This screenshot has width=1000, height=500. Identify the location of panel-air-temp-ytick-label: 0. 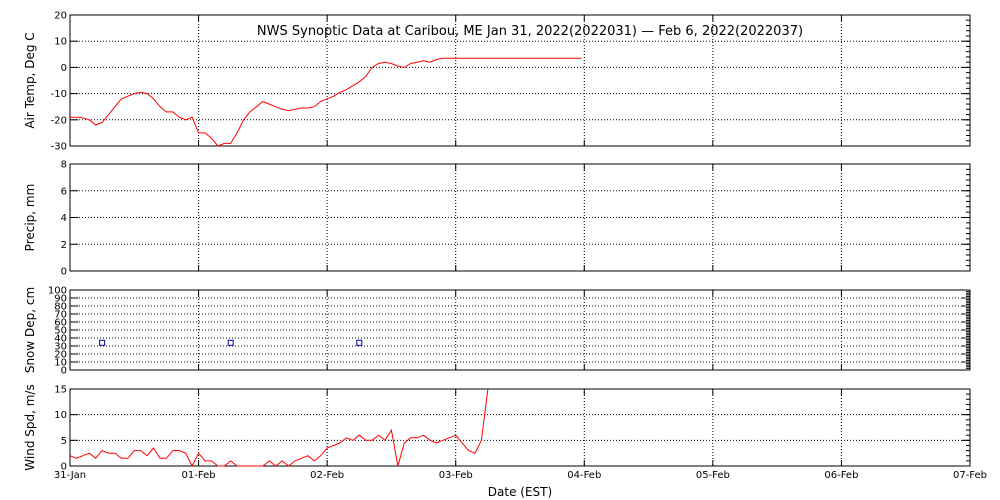
(64, 68).